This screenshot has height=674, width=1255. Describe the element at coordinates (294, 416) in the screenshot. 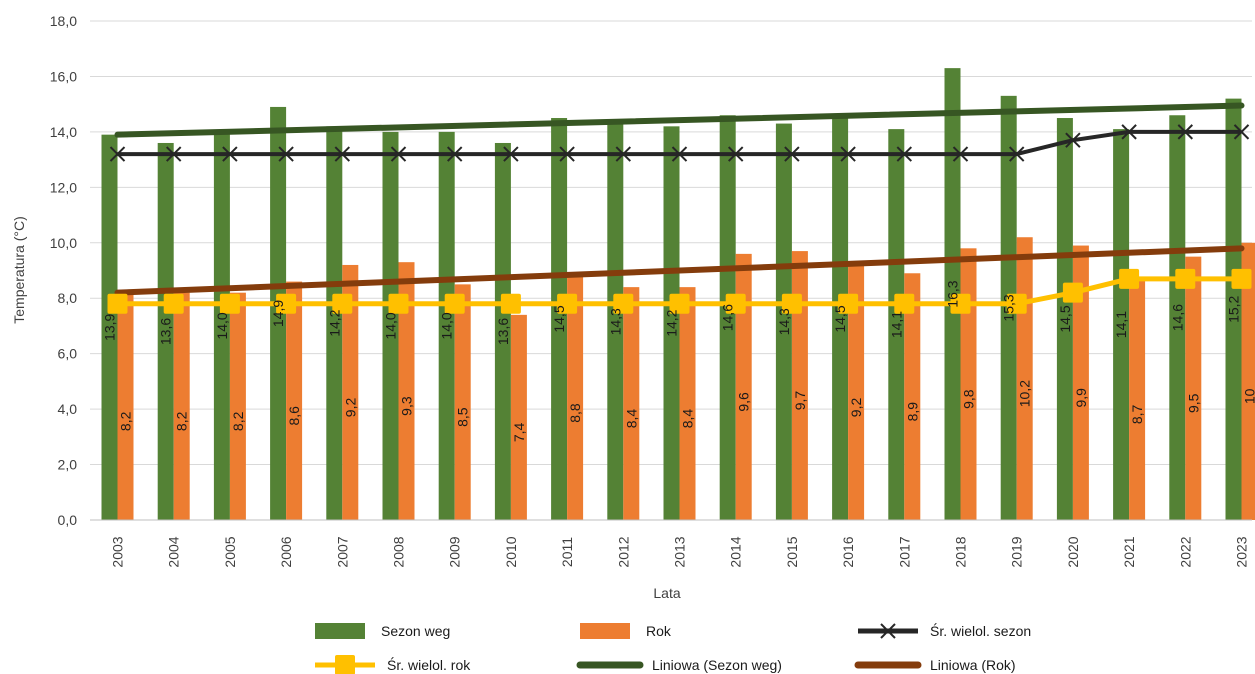

I see `data-label: 8,6` at that location.